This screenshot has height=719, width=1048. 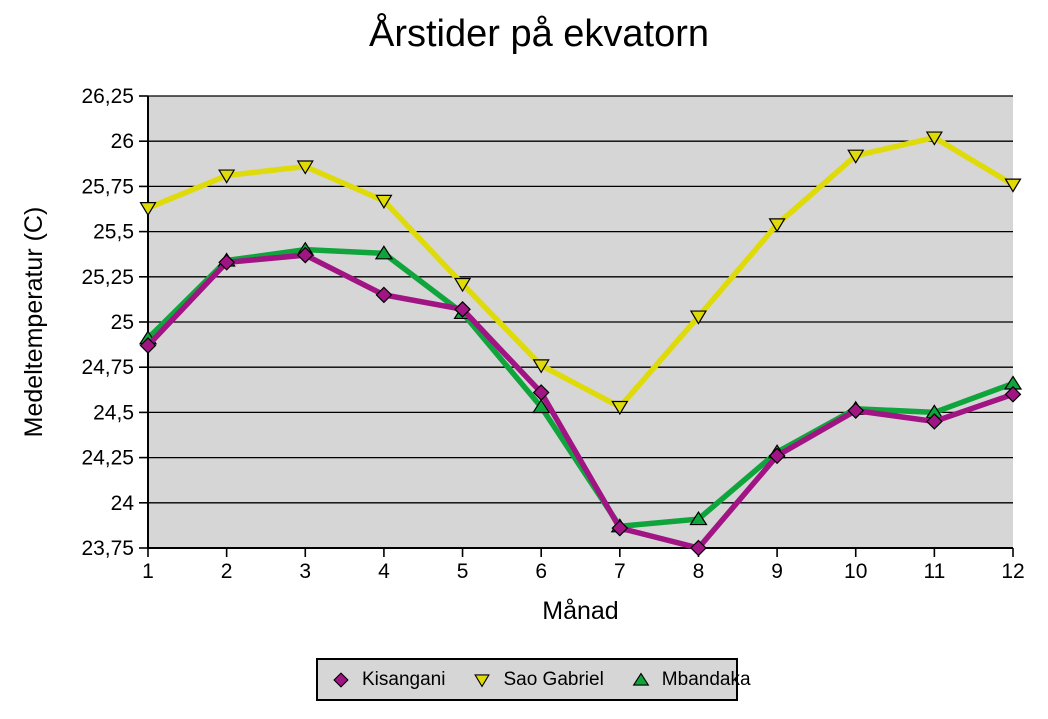 I want to click on svg-text: 24,5, so click(x=113, y=412).